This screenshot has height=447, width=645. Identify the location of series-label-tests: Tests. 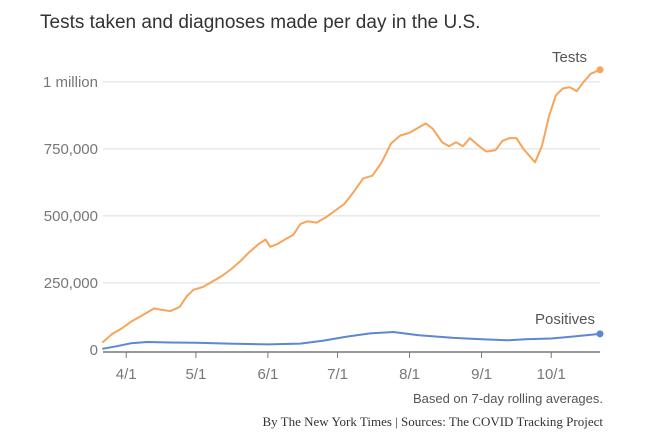
(569, 57).